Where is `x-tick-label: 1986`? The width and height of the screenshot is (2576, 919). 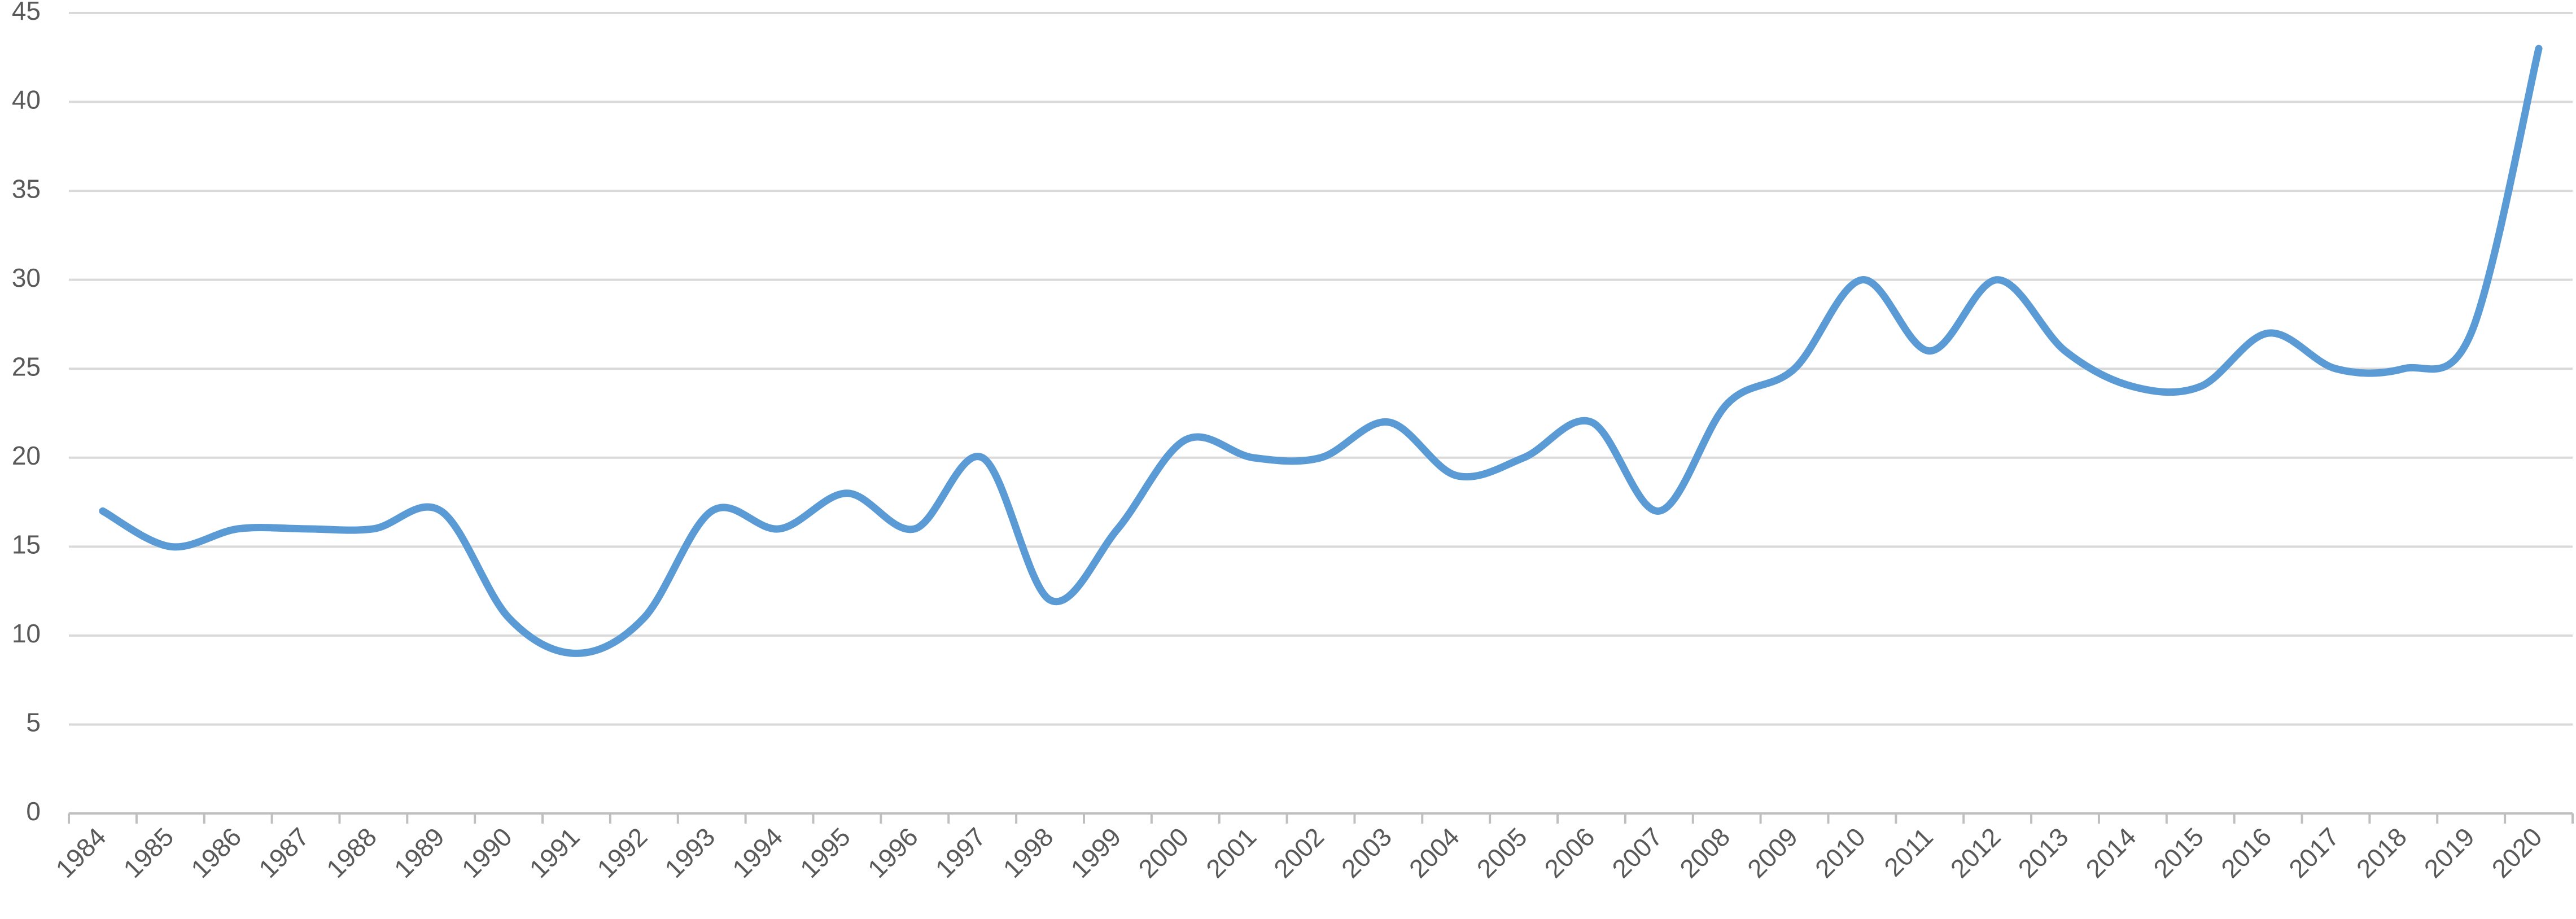
x-tick-label: 1986 is located at coordinates (216, 853).